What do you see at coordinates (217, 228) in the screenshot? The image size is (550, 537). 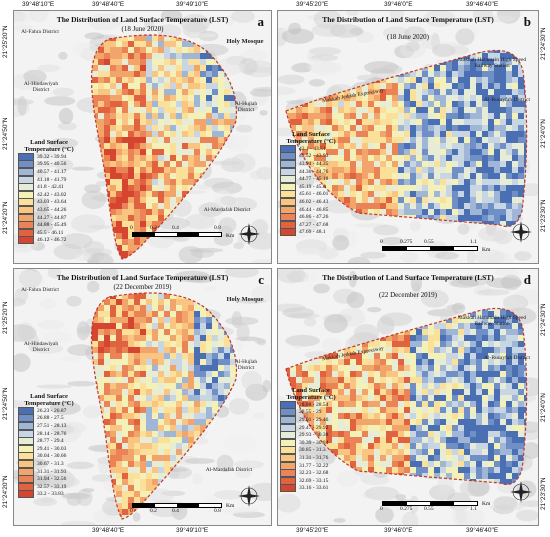 I see `scale-tick: 0.8` at bounding box center [217, 228].